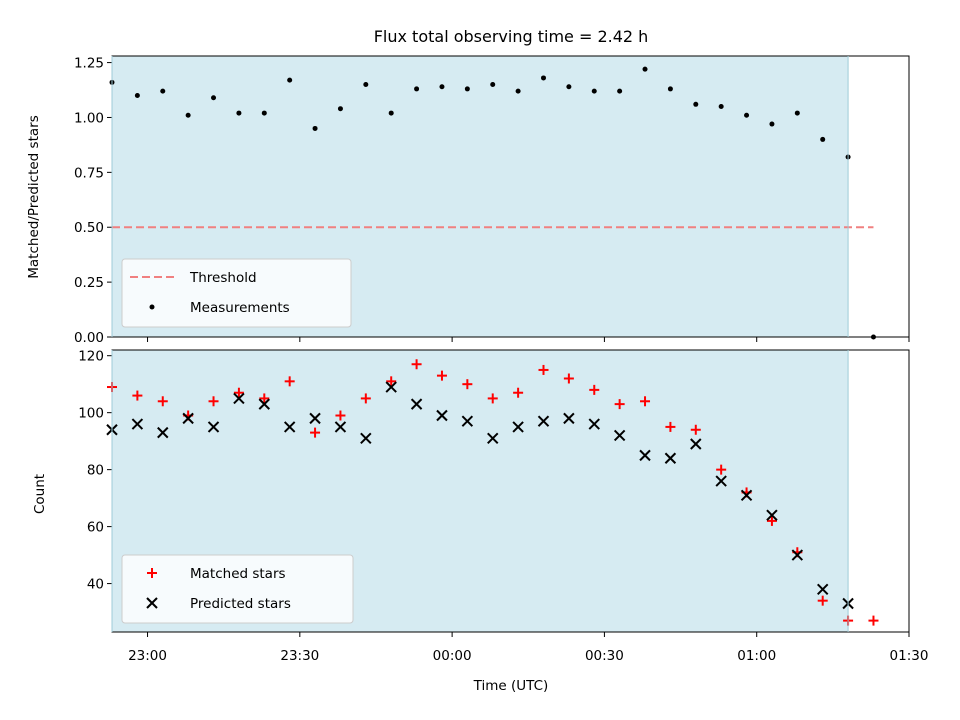 The image size is (960, 720). Describe the element at coordinates (528, 339) in the screenshot. I see `x-axis-ticks-top` at that location.